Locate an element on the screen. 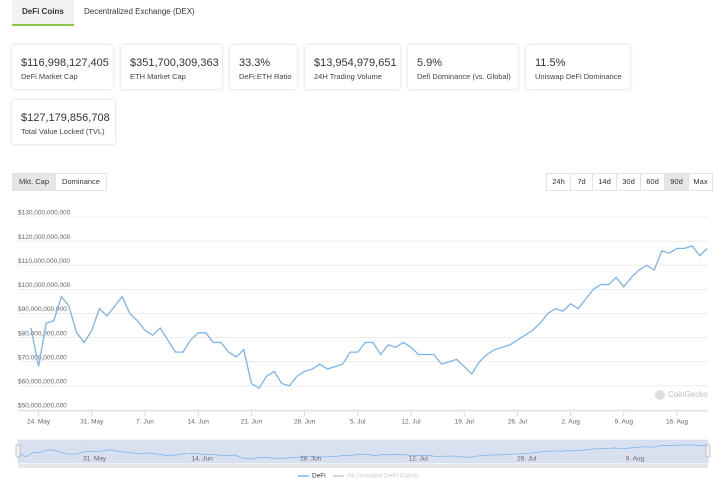 Image resolution: width=727 pixels, height=490 pixels. stat-label: Total Value Locked (TVL) is located at coordinates (63, 131).